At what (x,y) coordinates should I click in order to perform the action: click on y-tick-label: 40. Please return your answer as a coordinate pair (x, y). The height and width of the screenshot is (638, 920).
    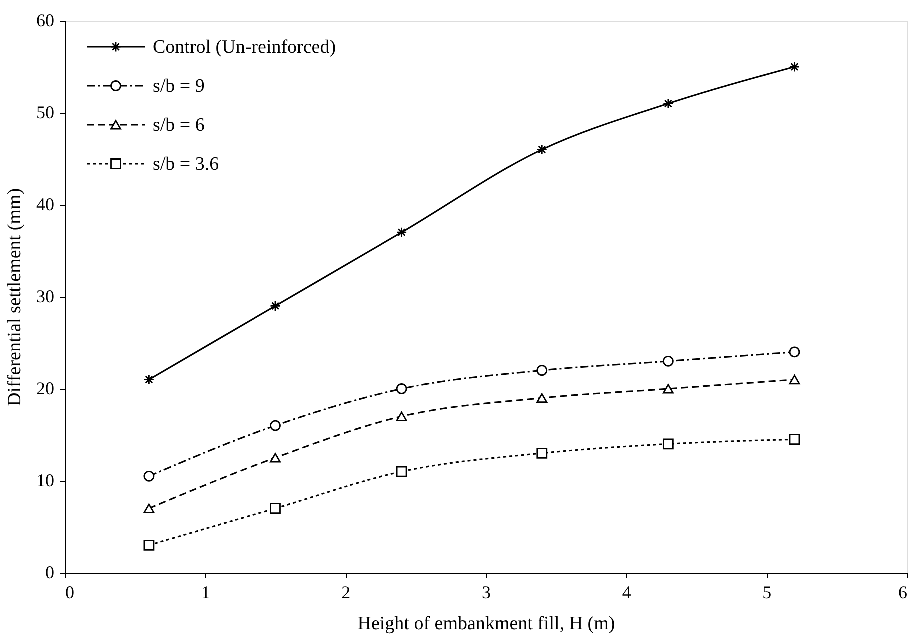
    Looking at the image, I should click on (45, 204).